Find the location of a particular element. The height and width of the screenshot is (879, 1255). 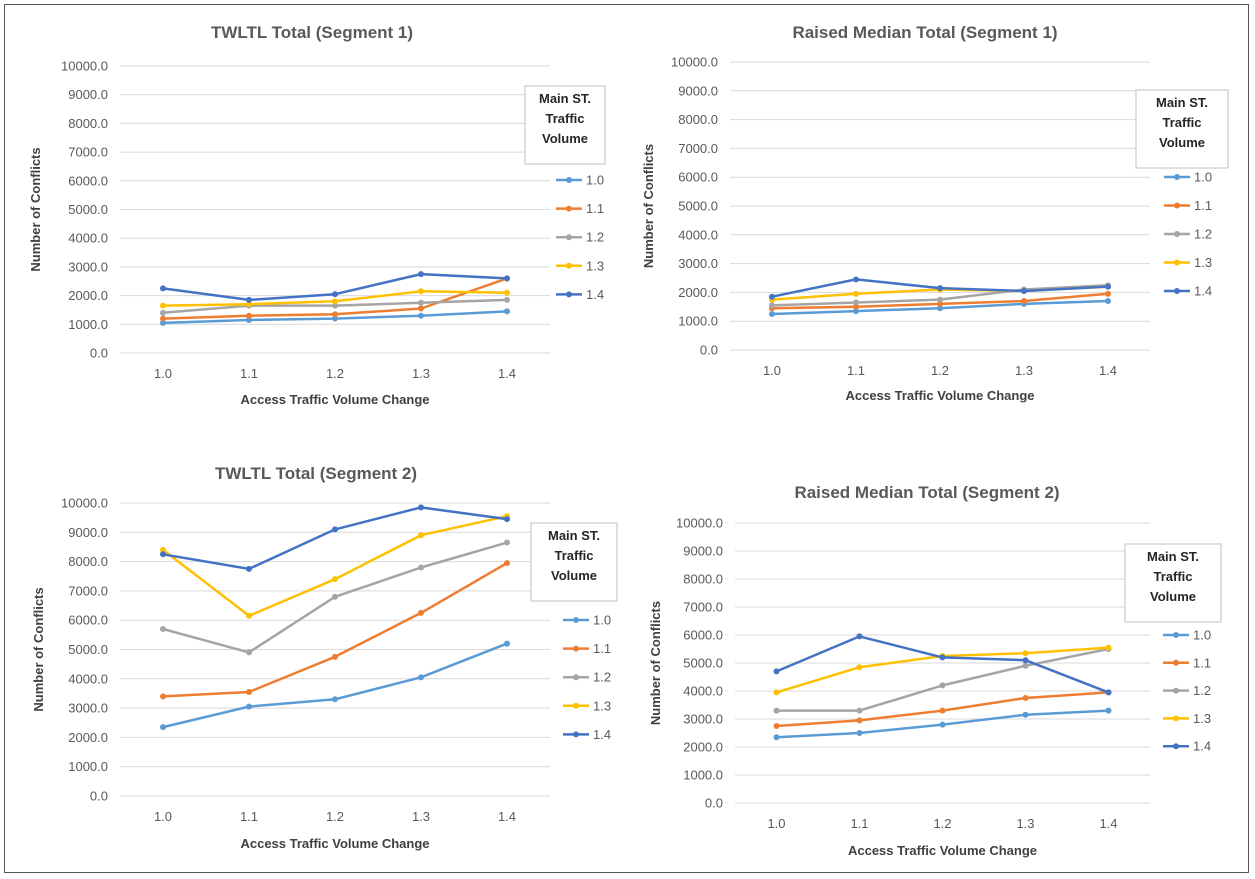

legend-label: 1.0 is located at coordinates (595, 180).